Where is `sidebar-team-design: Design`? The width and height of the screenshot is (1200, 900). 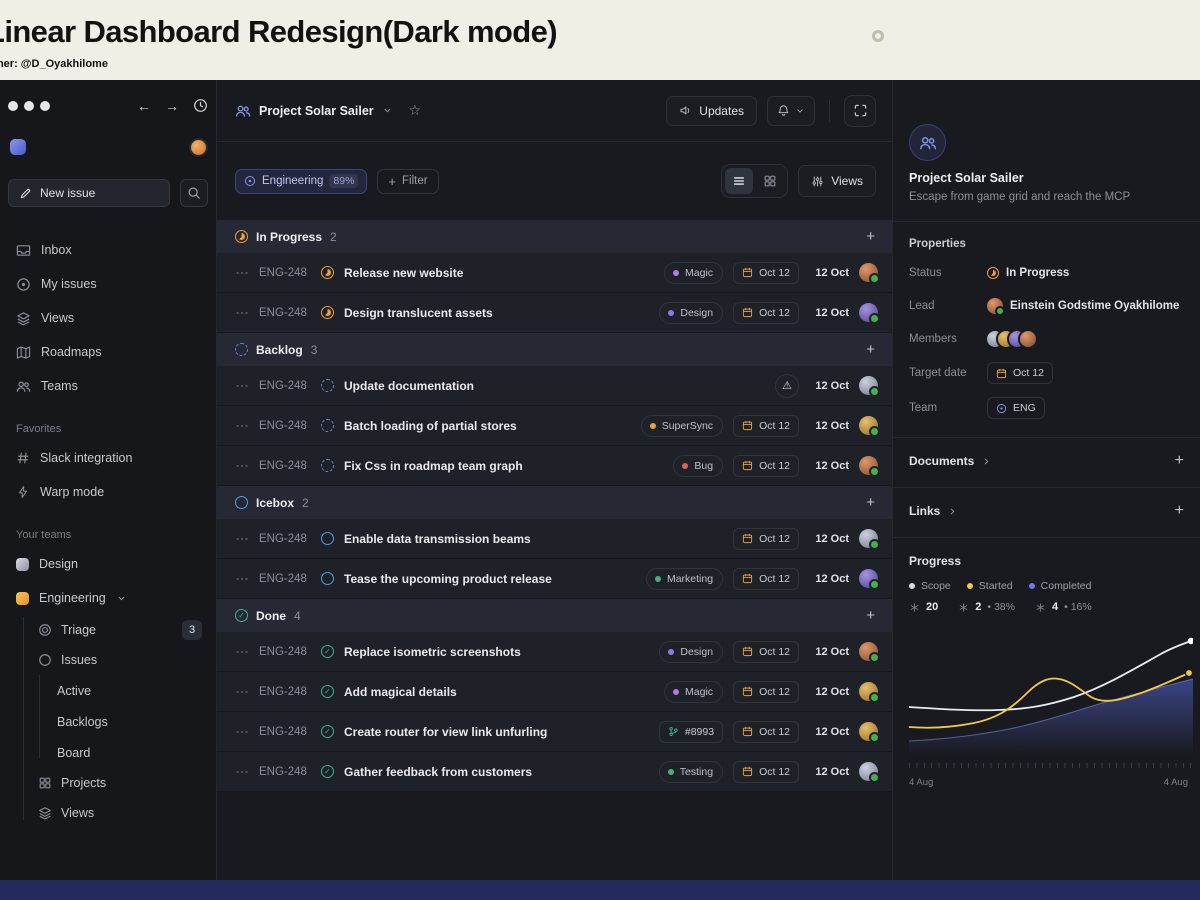
sidebar-team-design: Design is located at coordinates (108, 564).